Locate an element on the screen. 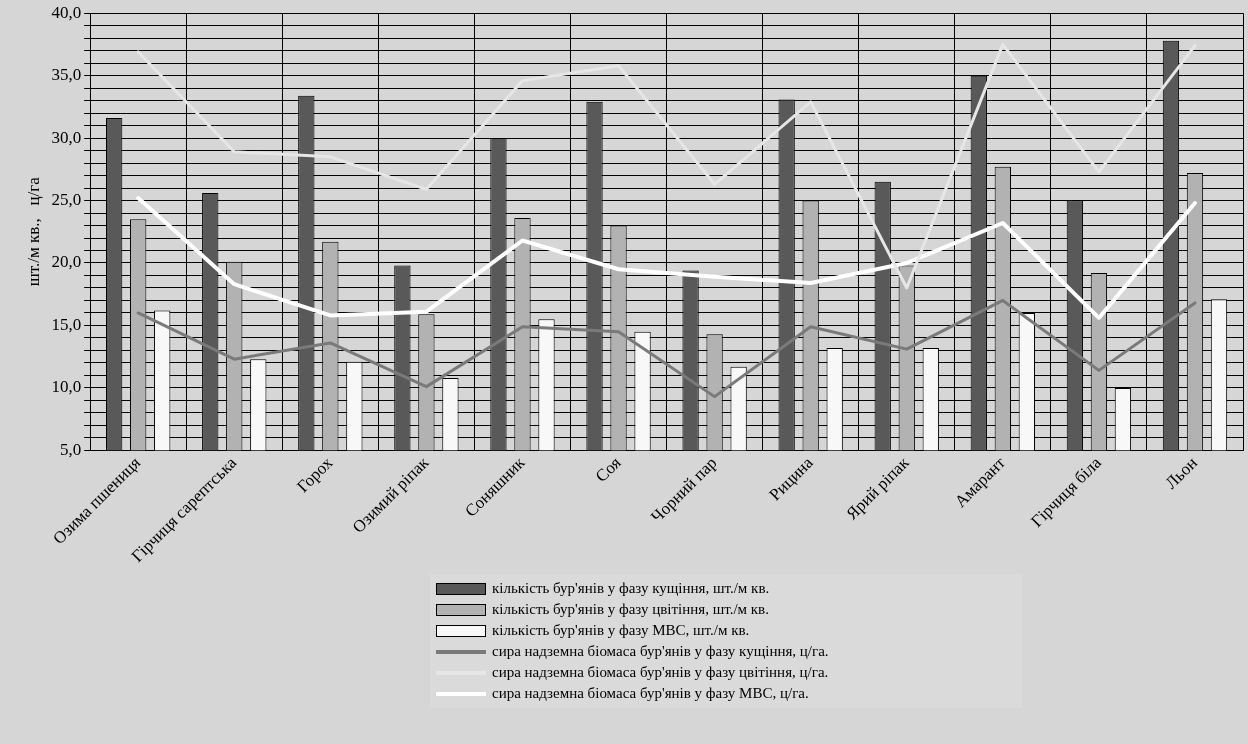  legend-label: кількість бур'янів у фазу МВС, шт./м кв. is located at coordinates (621, 630).